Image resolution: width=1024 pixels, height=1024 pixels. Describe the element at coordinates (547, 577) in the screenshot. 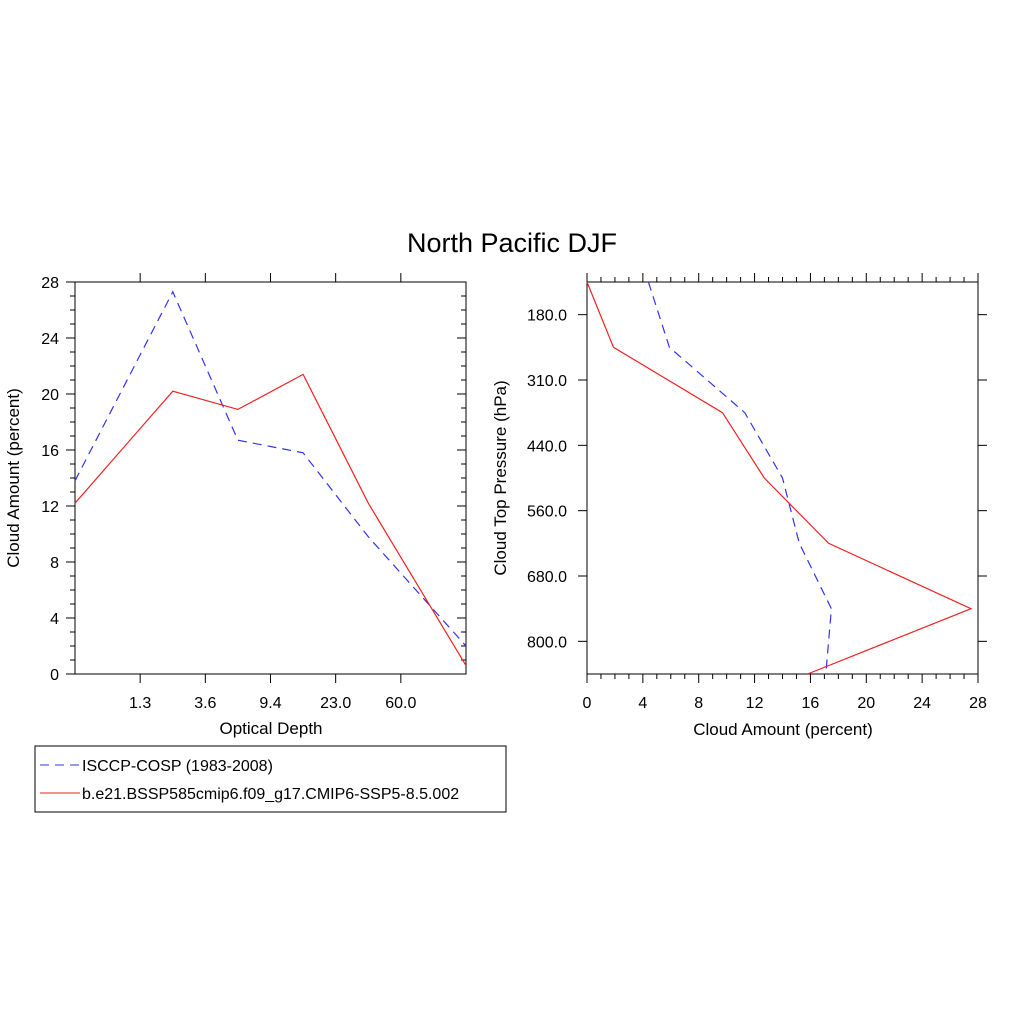

I see `right-y-tick-label: 680.0` at that location.